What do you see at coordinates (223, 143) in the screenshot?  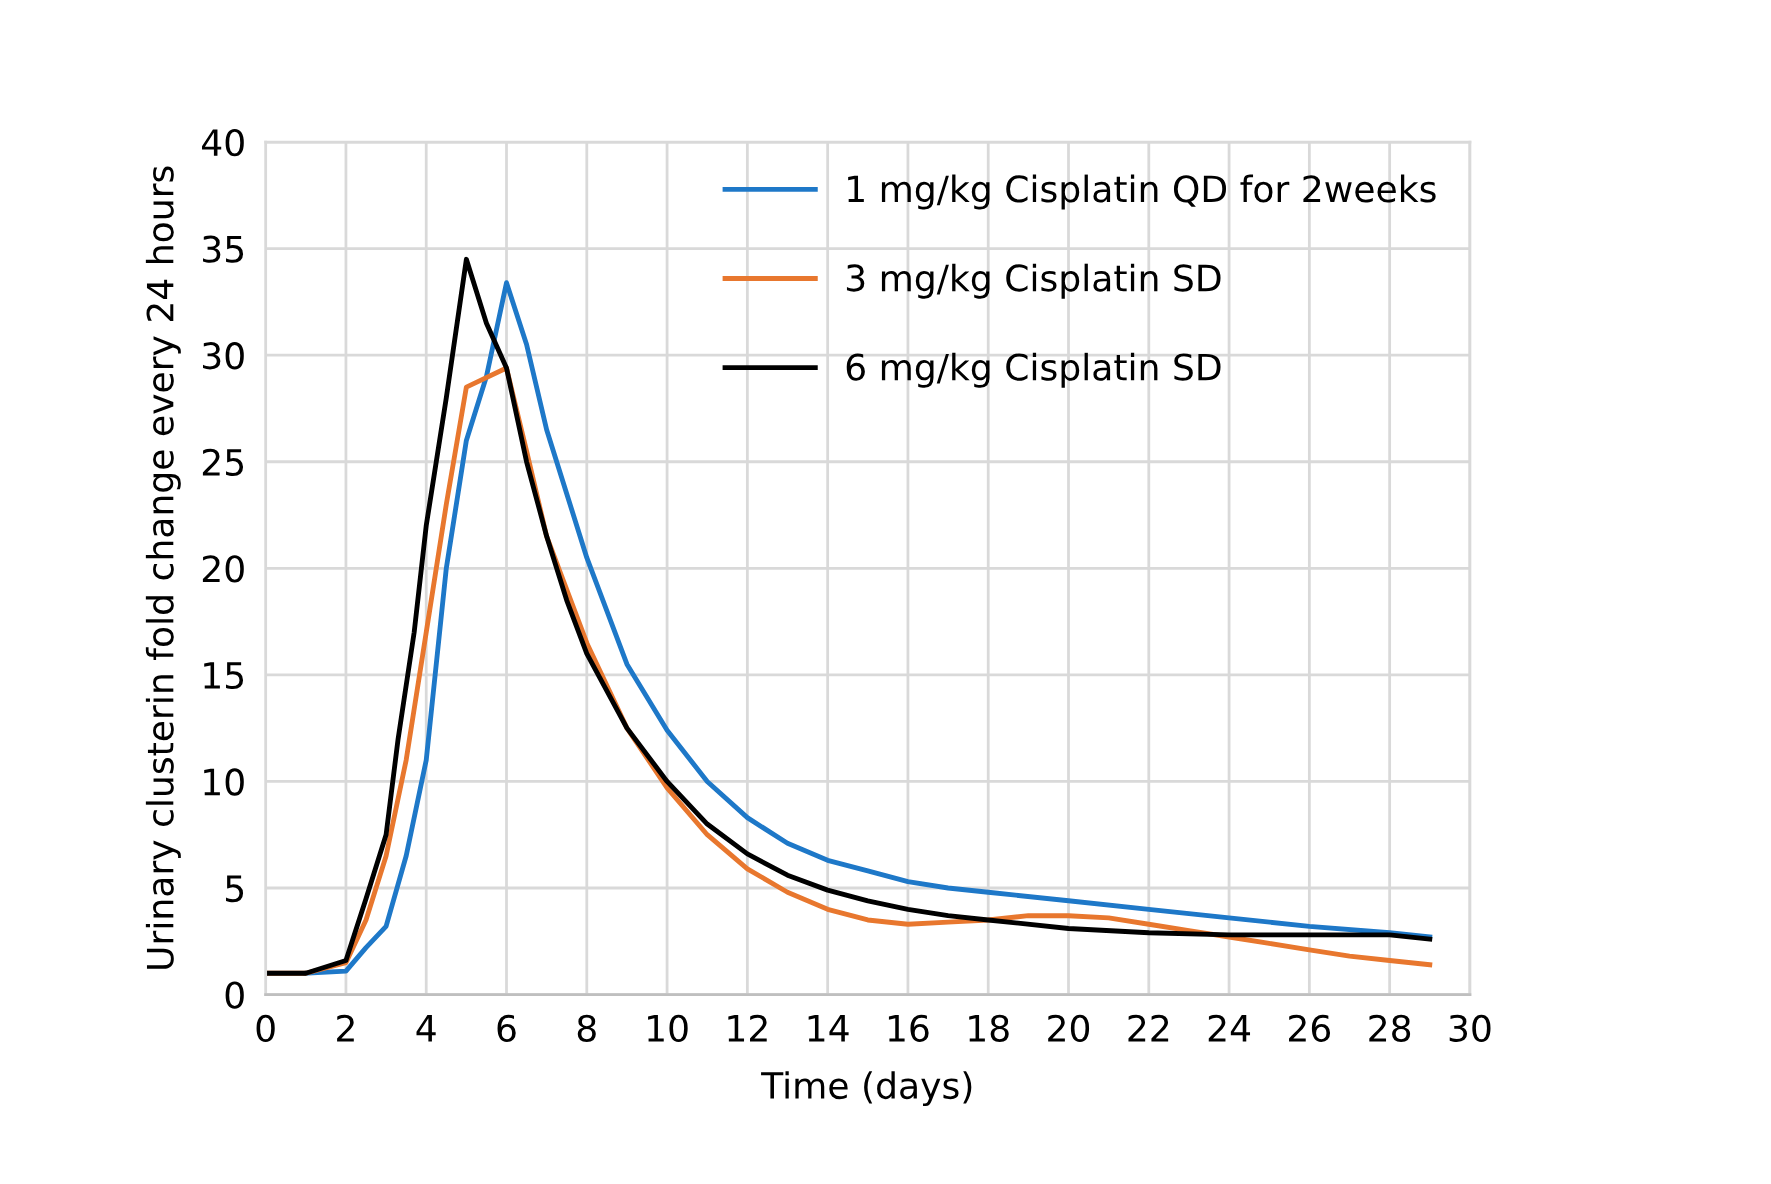 I see `y-tick-label: 40` at bounding box center [223, 143].